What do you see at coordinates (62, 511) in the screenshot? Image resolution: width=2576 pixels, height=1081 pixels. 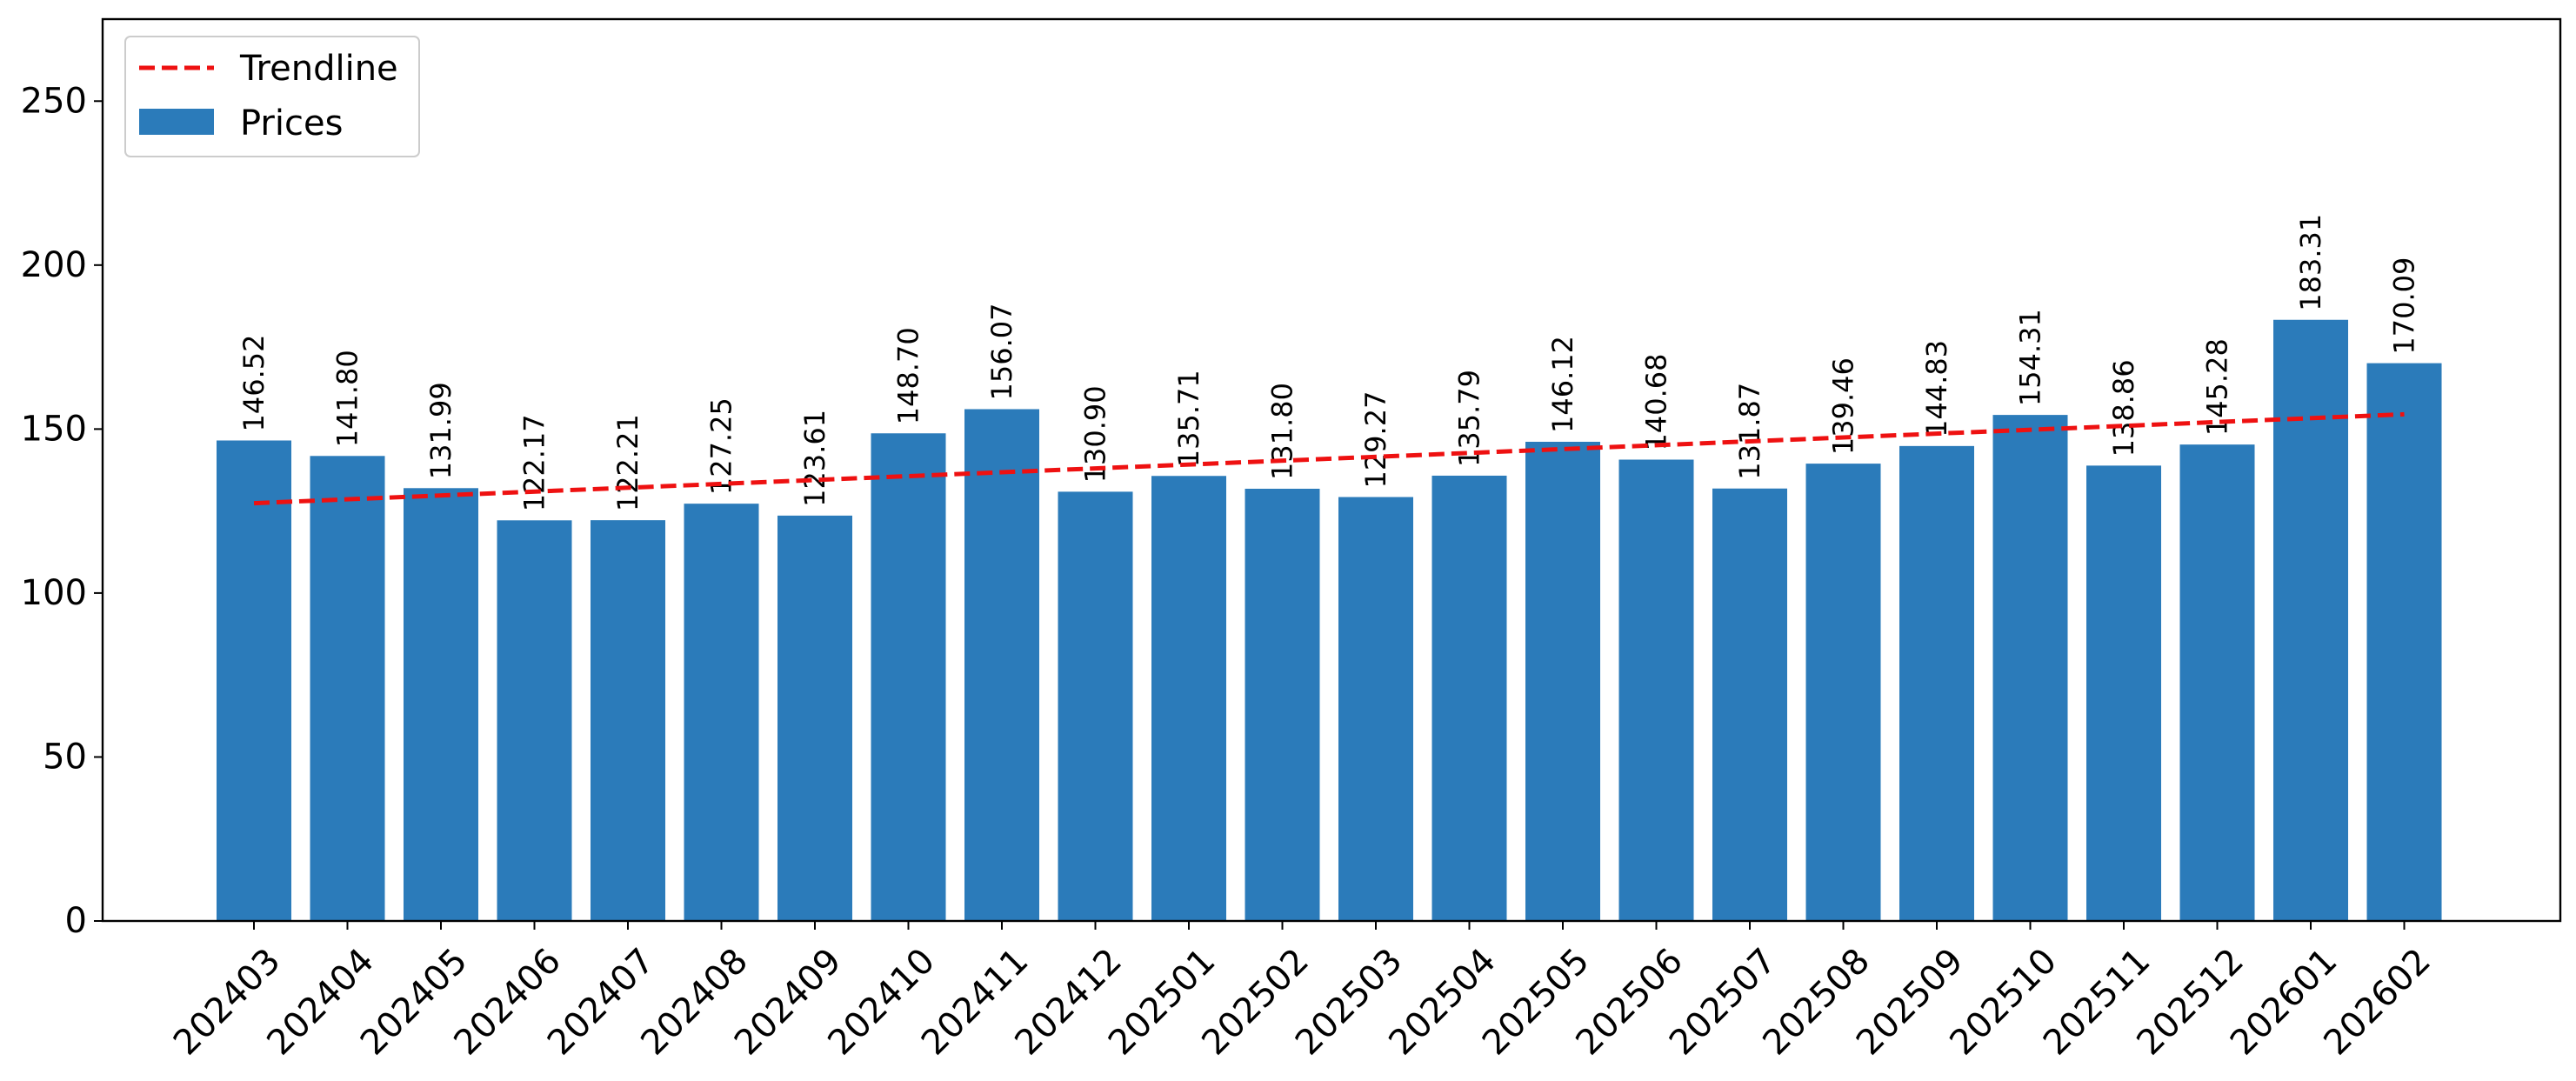 I see `y-axis-ticks: 0 50 100 150 200 250` at bounding box center [62, 511].